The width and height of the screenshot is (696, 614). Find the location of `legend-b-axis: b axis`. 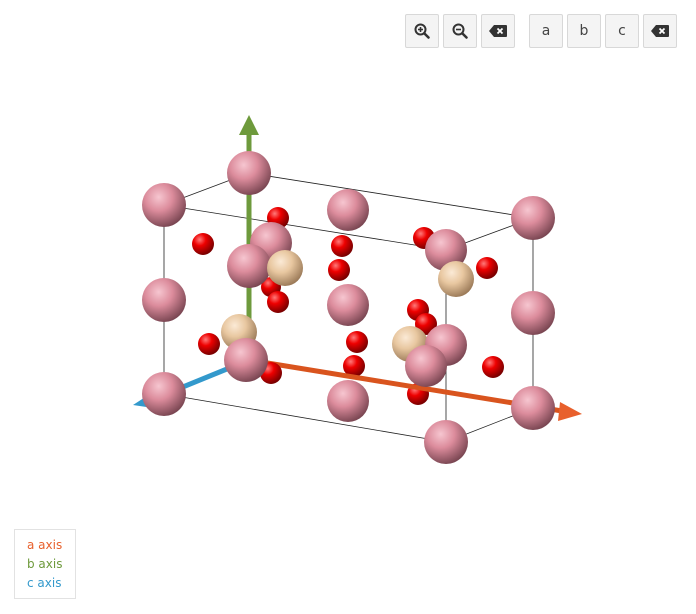

legend-b-axis: b axis is located at coordinates (45, 564).